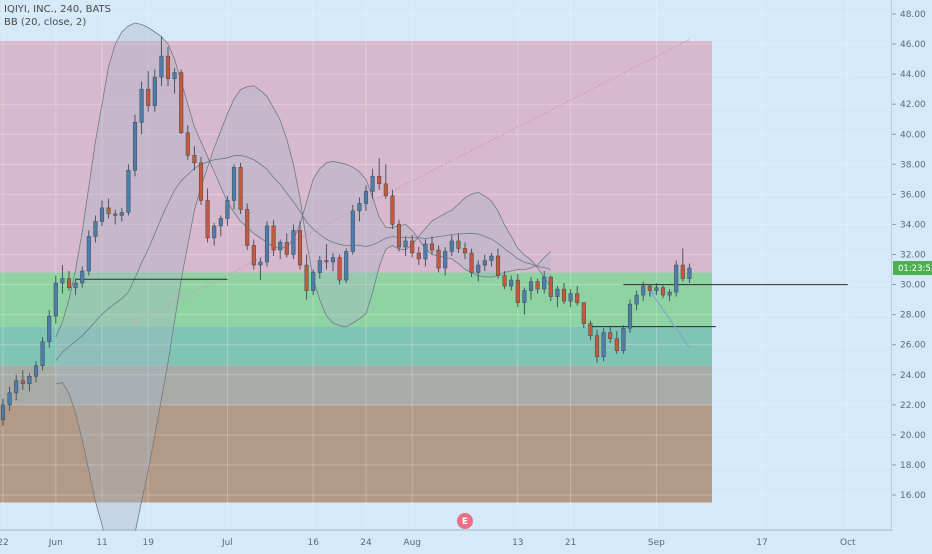 Image resolution: width=932 pixels, height=554 pixels. I want to click on time-label: Aug, so click(412, 543).